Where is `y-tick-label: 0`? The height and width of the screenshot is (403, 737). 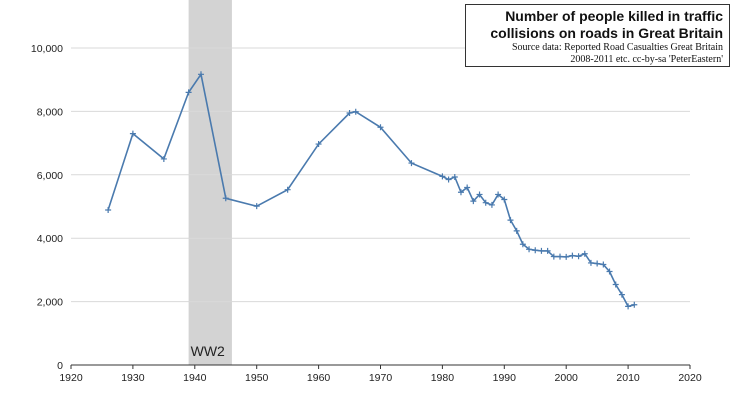
y-tick-label: 0 is located at coordinates (60, 366).